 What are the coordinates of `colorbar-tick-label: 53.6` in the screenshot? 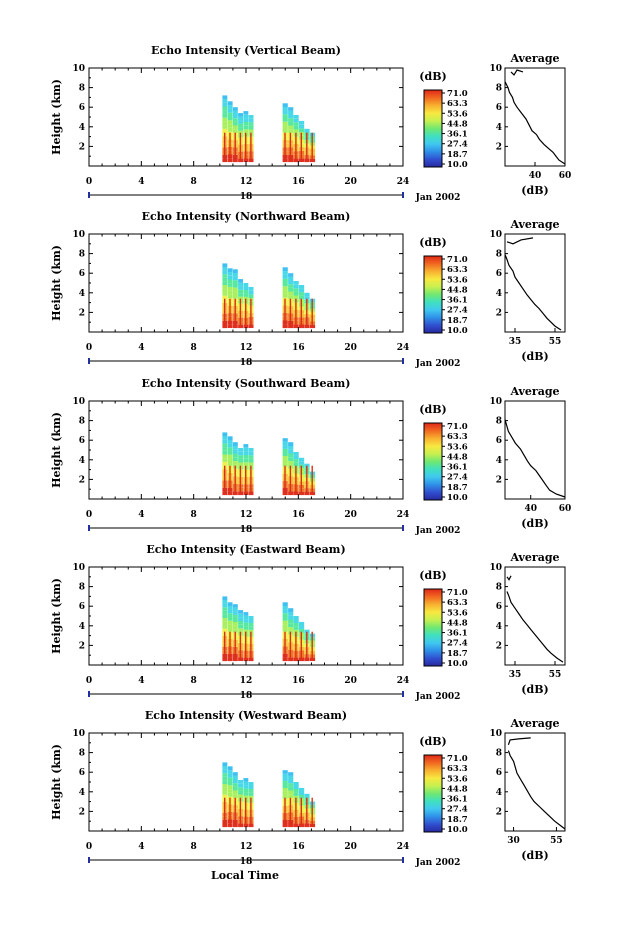 It's located at (457, 613).